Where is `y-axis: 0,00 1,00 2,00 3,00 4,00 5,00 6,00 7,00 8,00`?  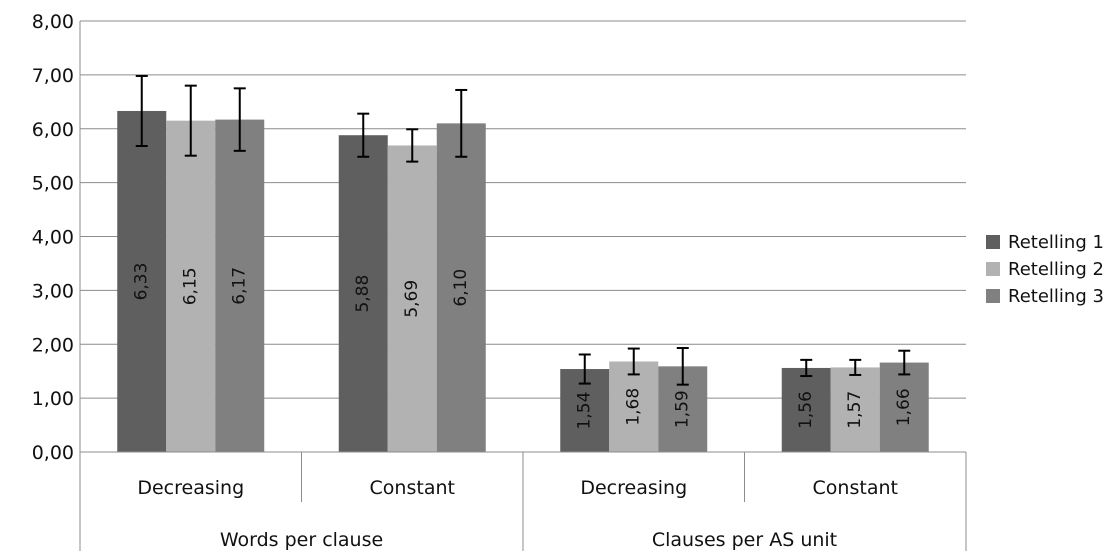 y-axis: 0,00 1,00 2,00 3,00 4,00 5,00 6,00 7,00 8,00 is located at coordinates (56, 237).